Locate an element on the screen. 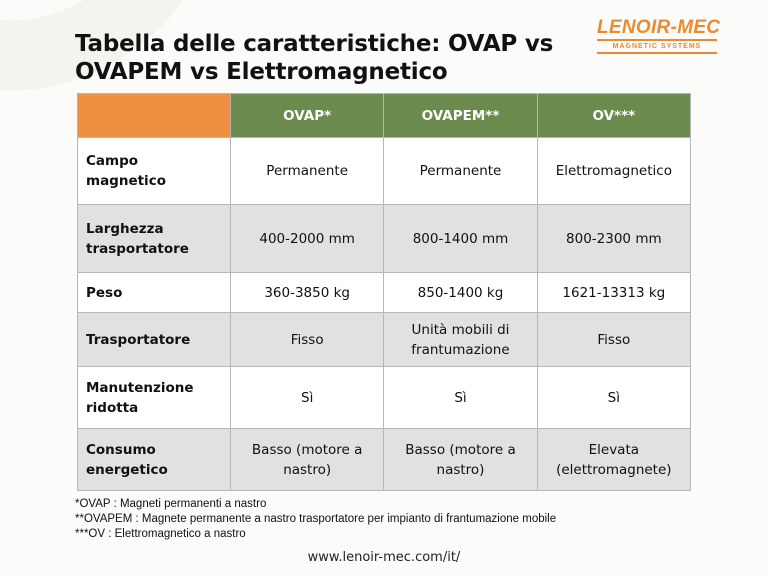 The width and height of the screenshot is (768, 576). cell: 850-1400 kg is located at coordinates (460, 292).